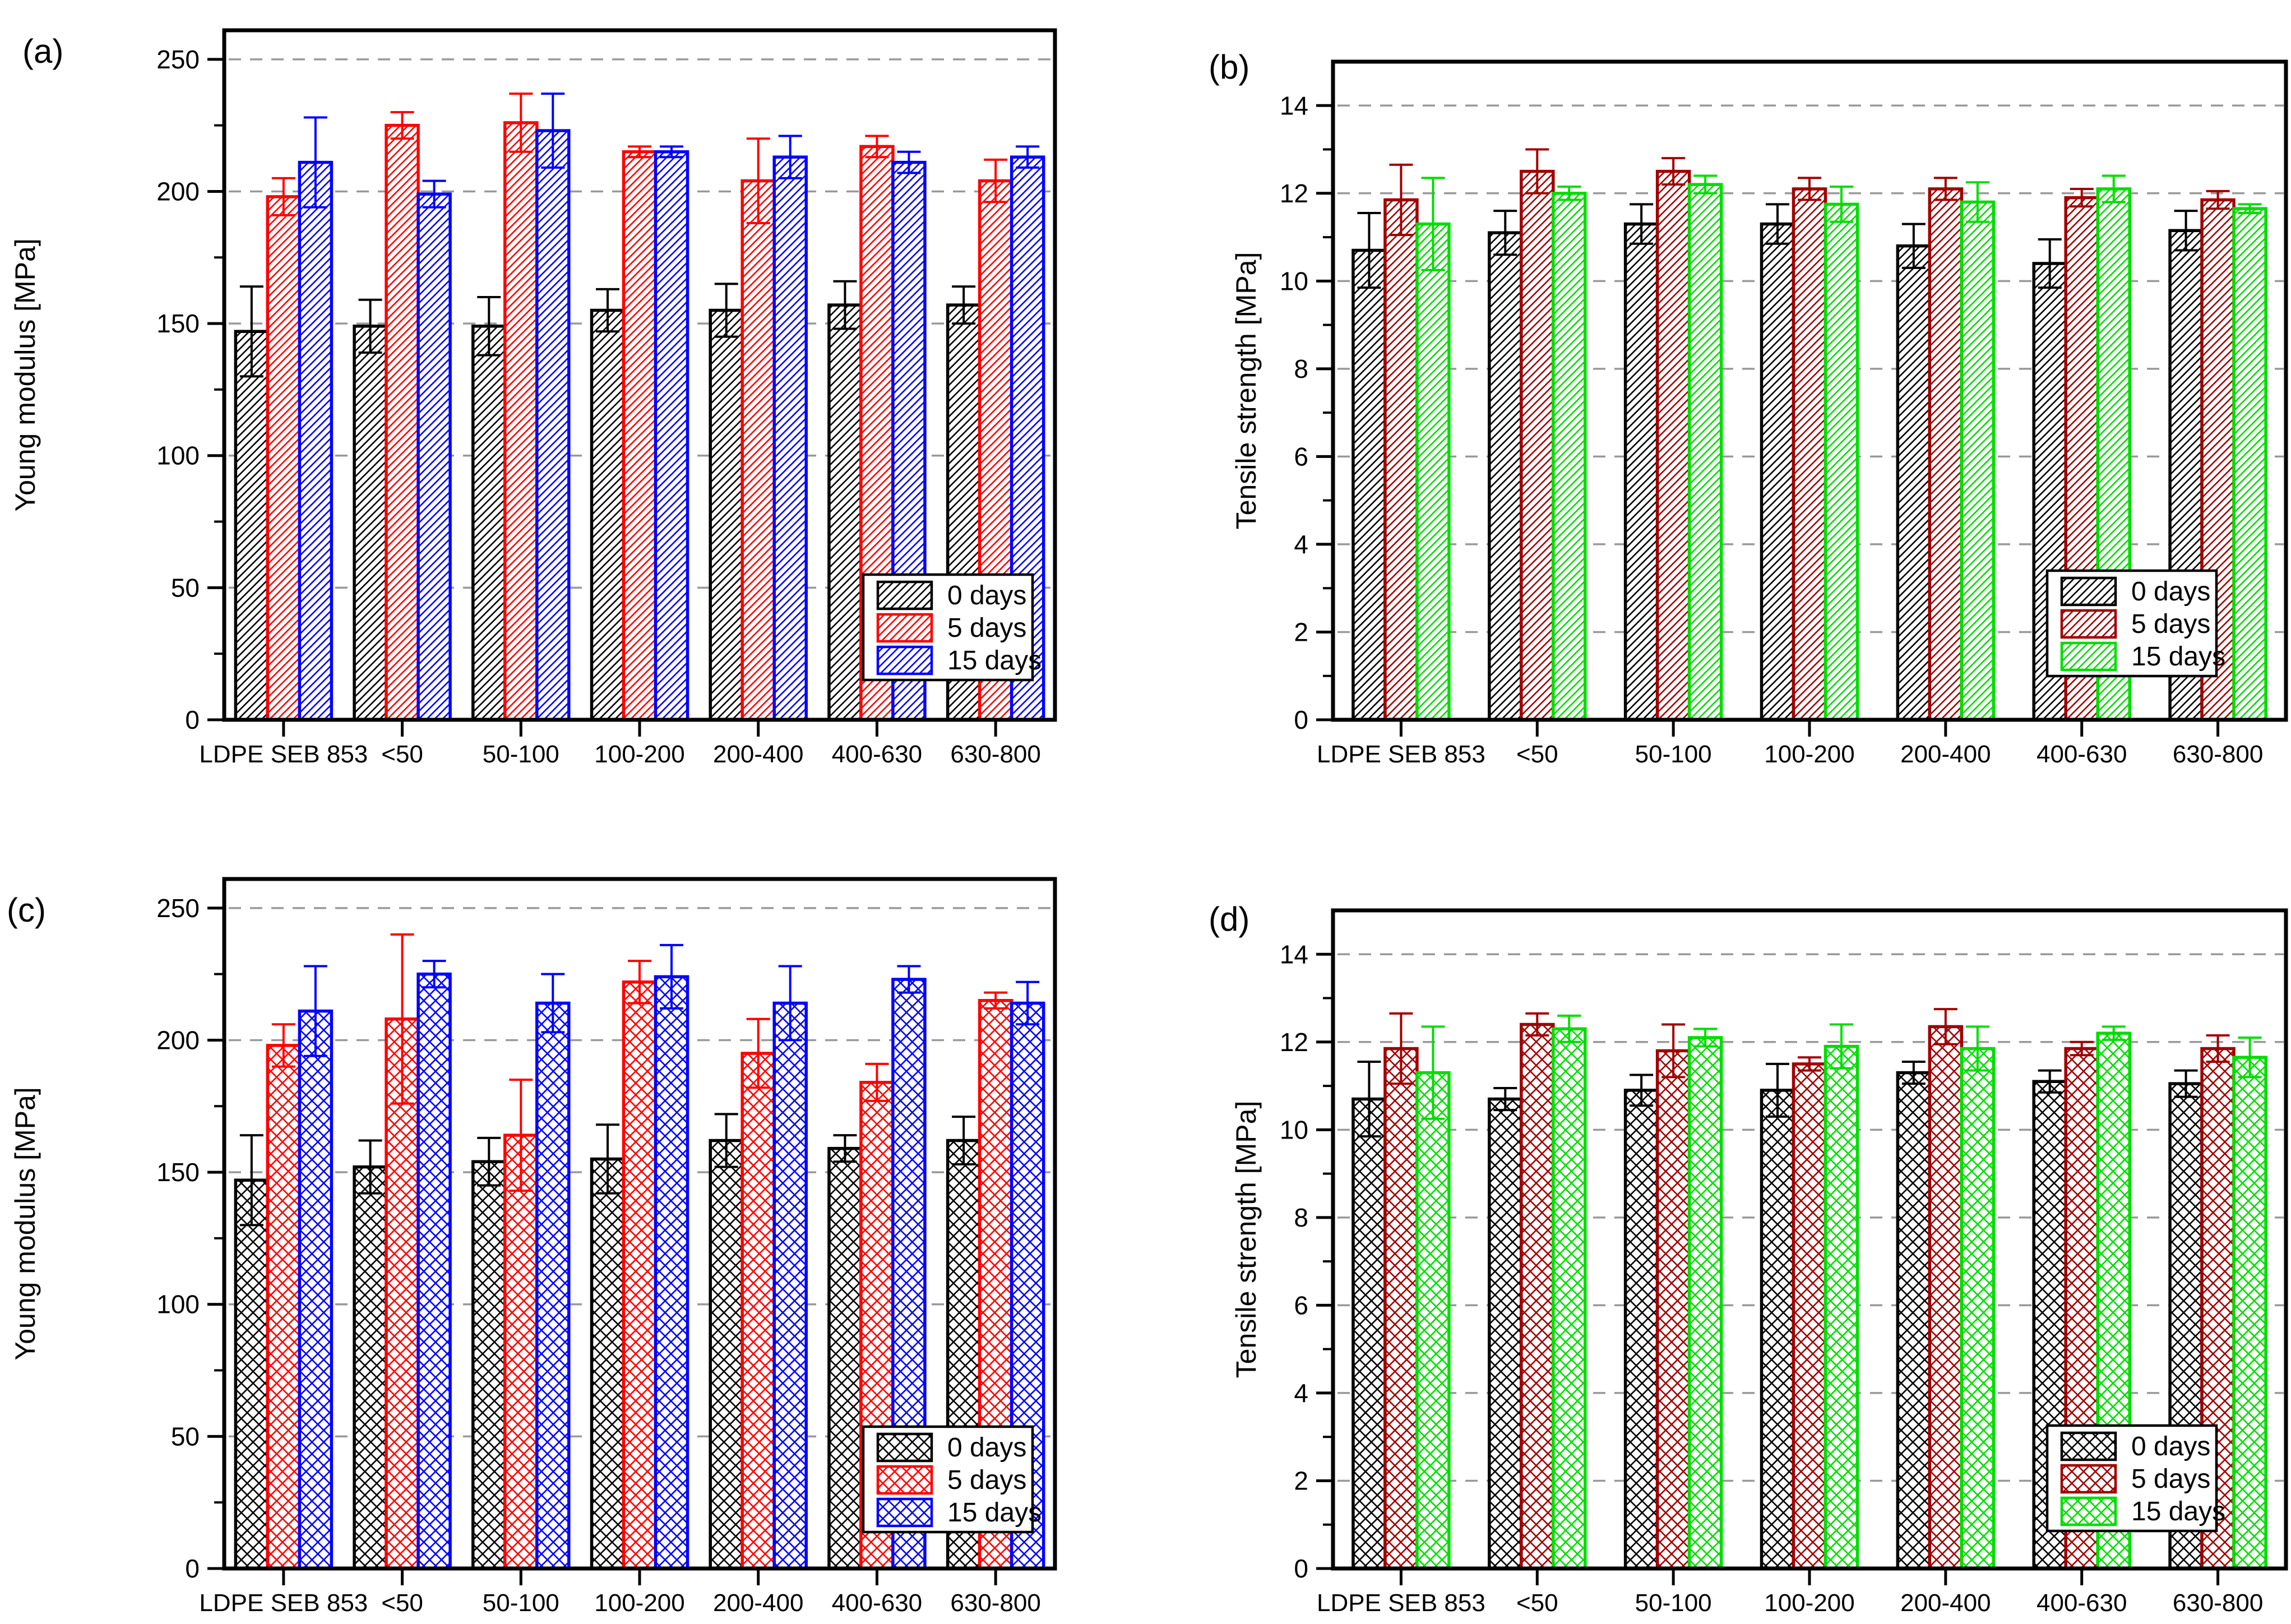 This screenshot has height=1624, width=2291. What do you see at coordinates (178, 1039) in the screenshot?
I see `y-tick-label: 200` at bounding box center [178, 1039].